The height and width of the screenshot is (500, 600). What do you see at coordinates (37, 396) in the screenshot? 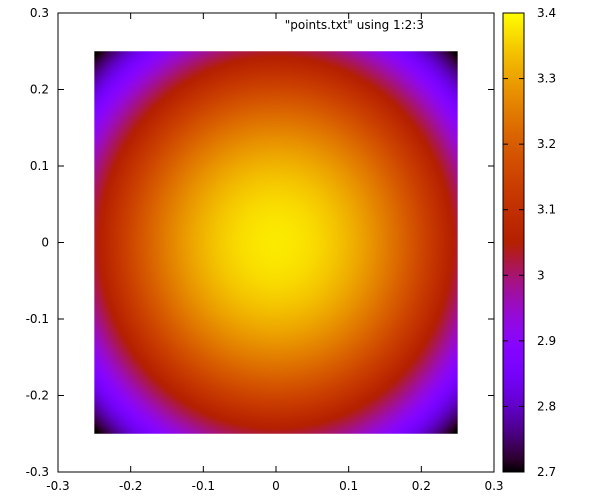
I see `y-tick-label: -0.2` at bounding box center [37, 396].